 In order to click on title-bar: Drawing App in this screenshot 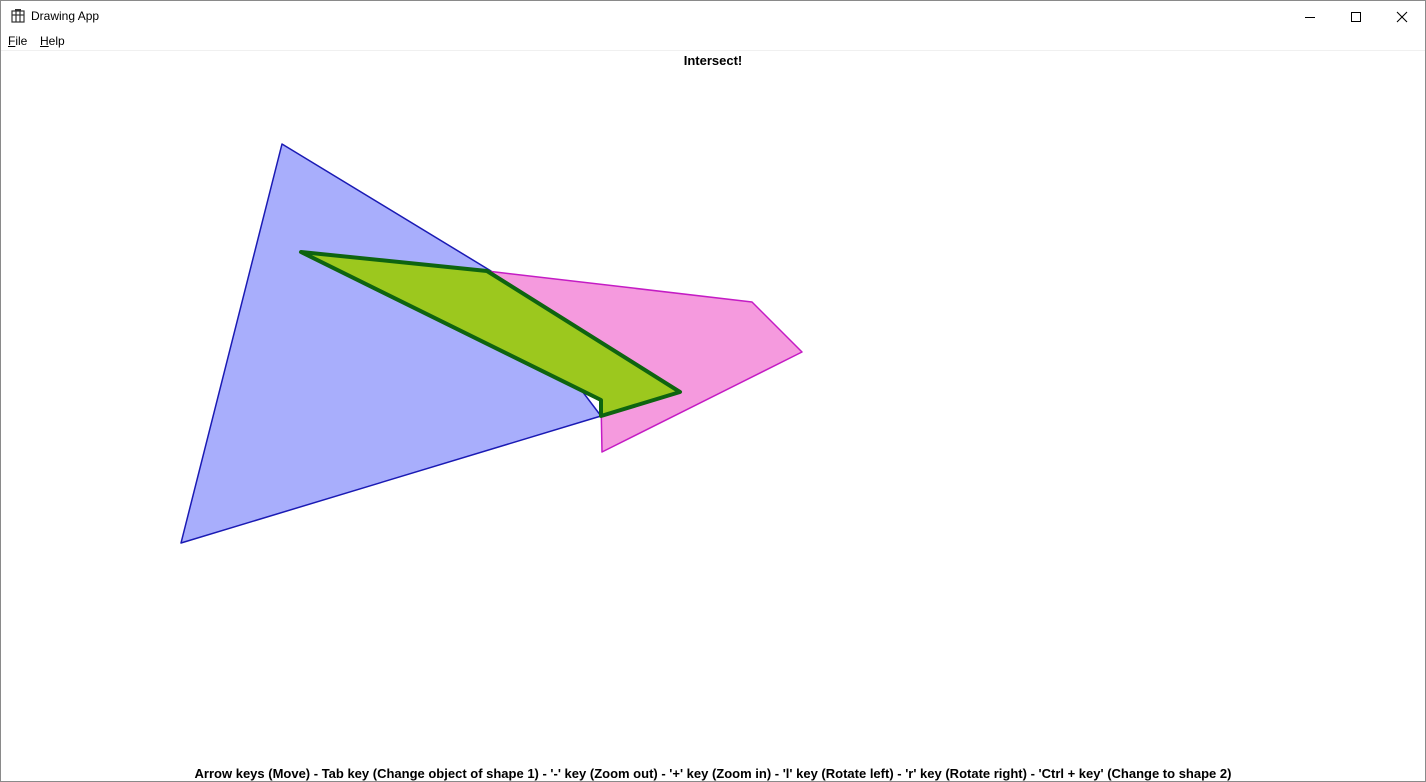, I will do `click(713, 16)`.